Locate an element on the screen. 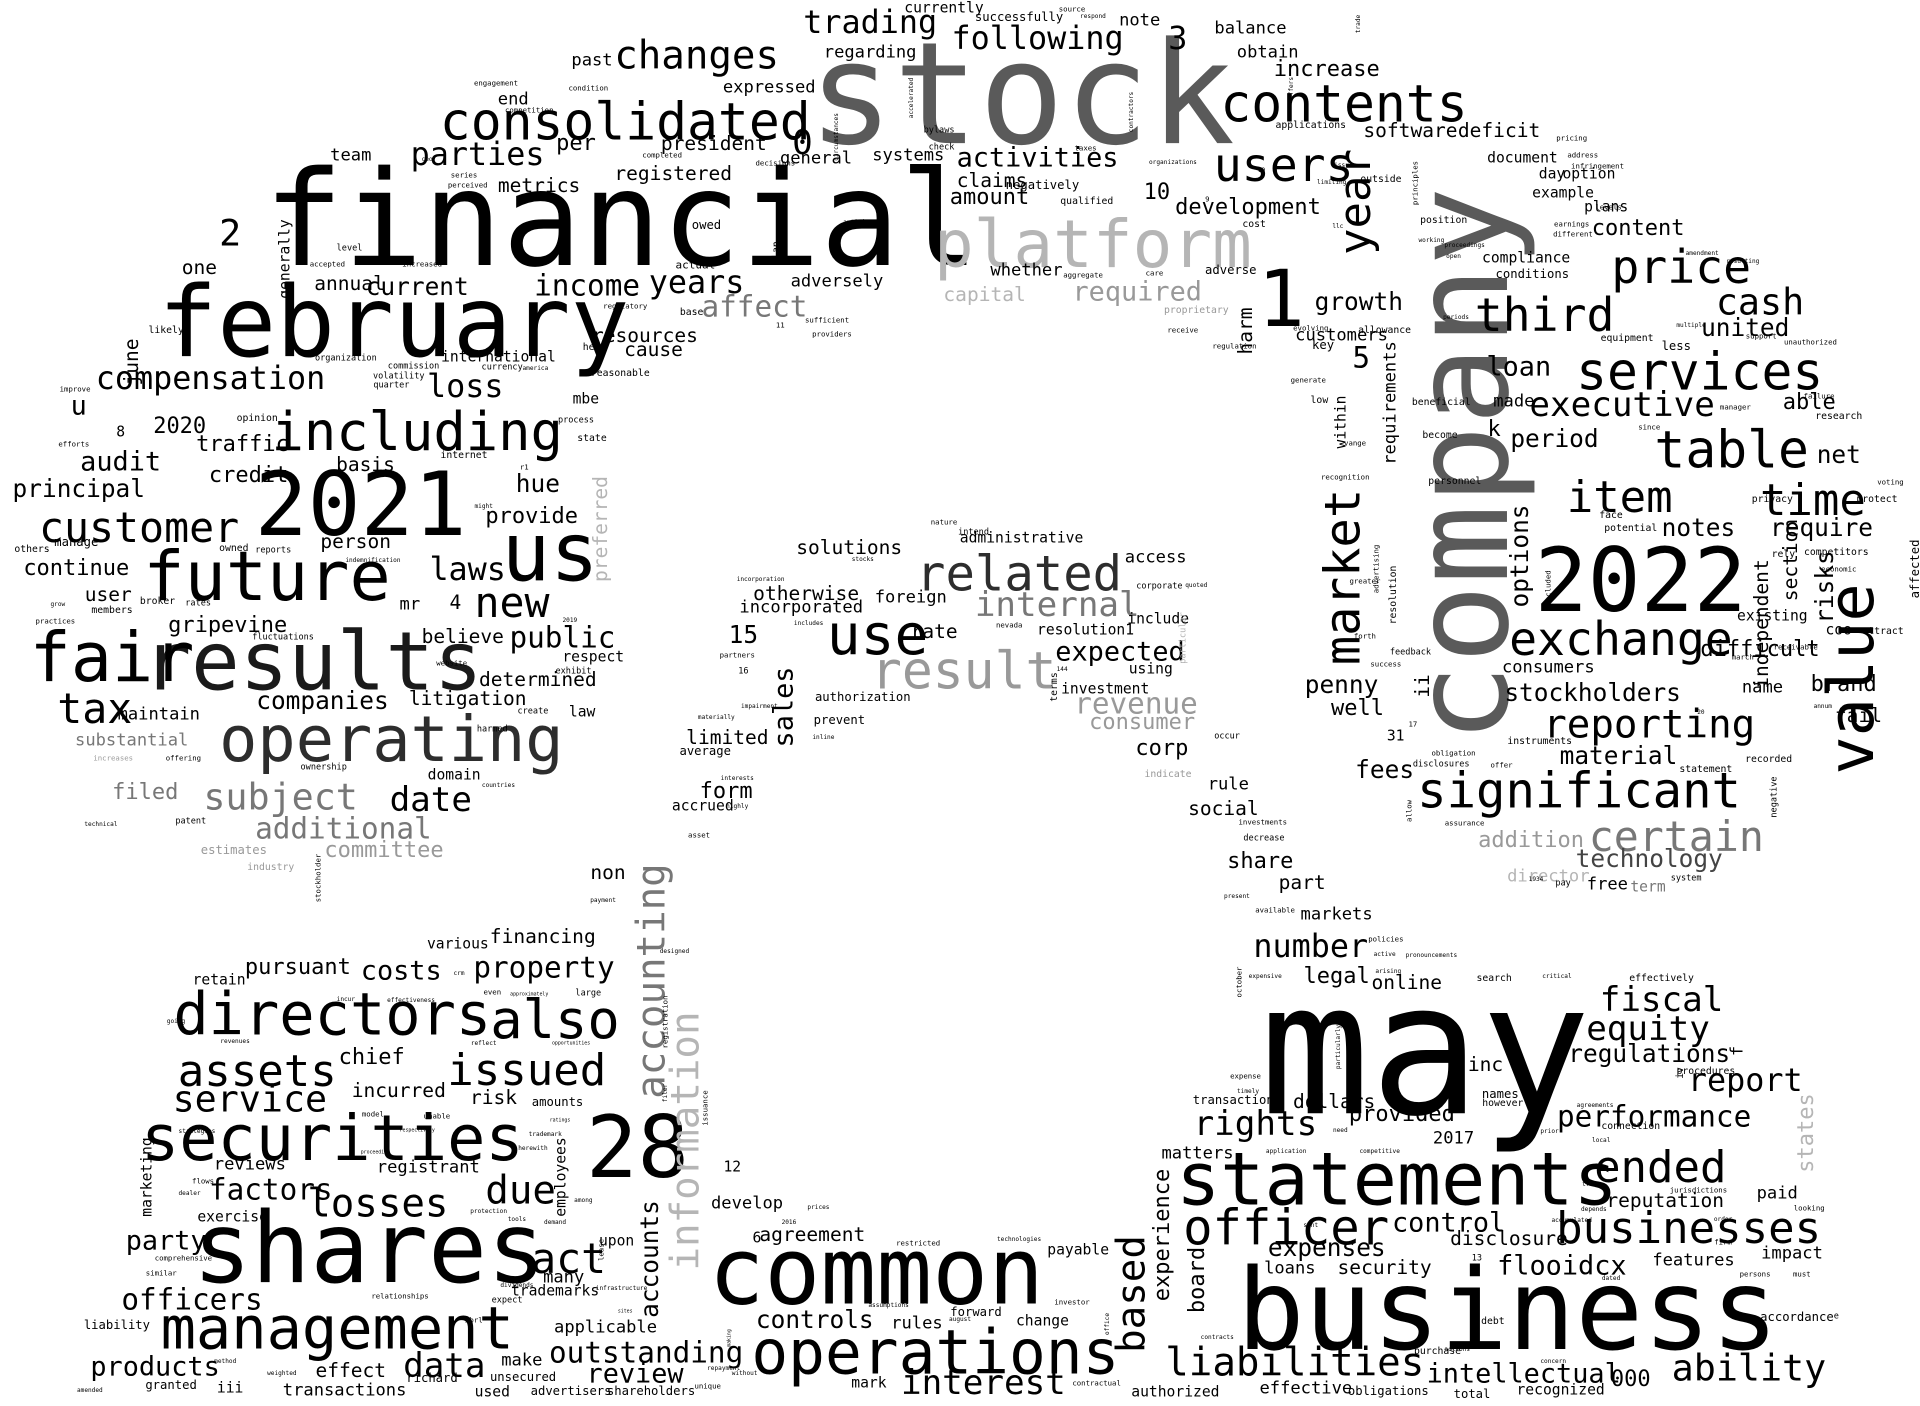 Image resolution: width=1920 pixels, height=1406 pixels. cloud-word: attract is located at coordinates (1883, 632).